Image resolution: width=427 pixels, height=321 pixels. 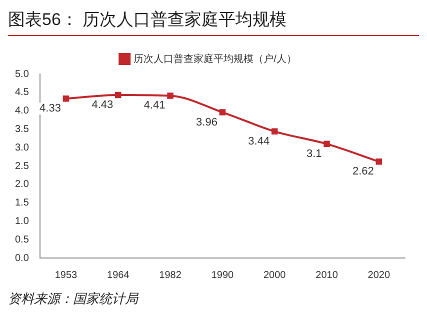 What do you see at coordinates (22, 258) in the screenshot?
I see `y-tick-label: 0.0` at bounding box center [22, 258].